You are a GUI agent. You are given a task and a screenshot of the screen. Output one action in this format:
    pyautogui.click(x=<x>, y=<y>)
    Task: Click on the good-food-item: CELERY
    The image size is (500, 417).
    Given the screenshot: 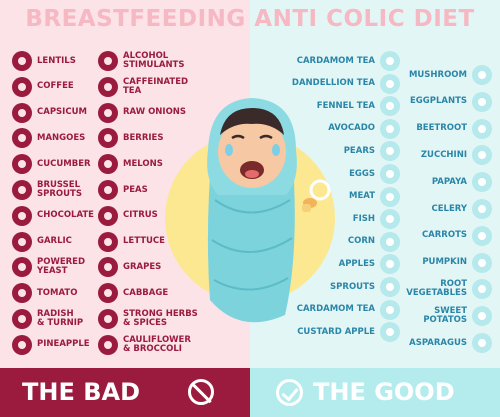 What is the action you would take?
    pyautogui.click(x=440, y=209)
    